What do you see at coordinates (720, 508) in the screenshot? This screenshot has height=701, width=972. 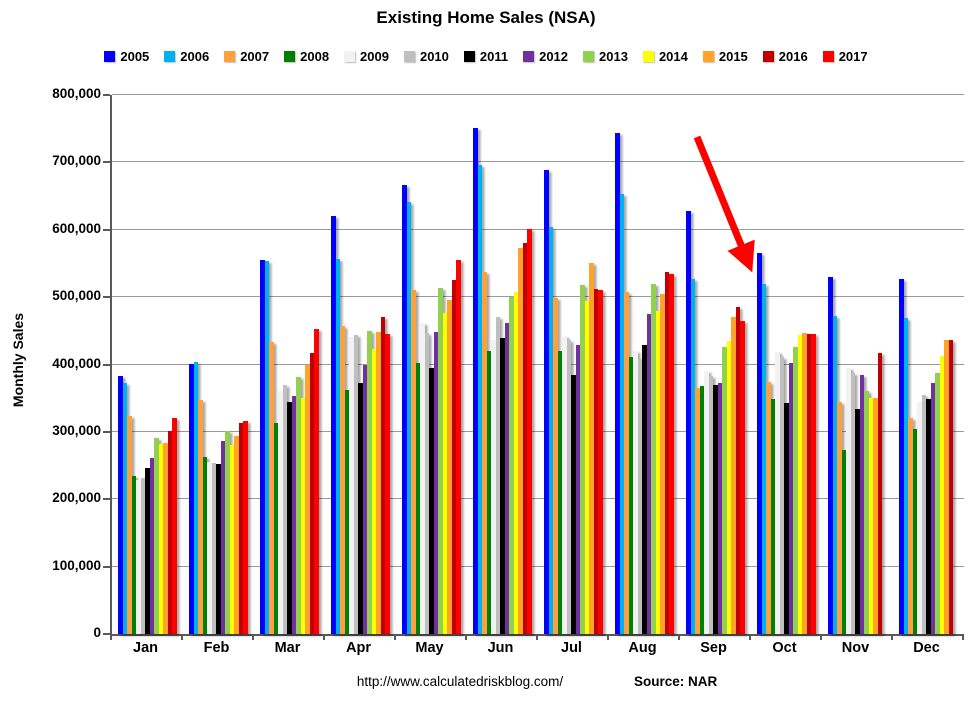 I see `bar-2012-sep` at bounding box center [720, 508].